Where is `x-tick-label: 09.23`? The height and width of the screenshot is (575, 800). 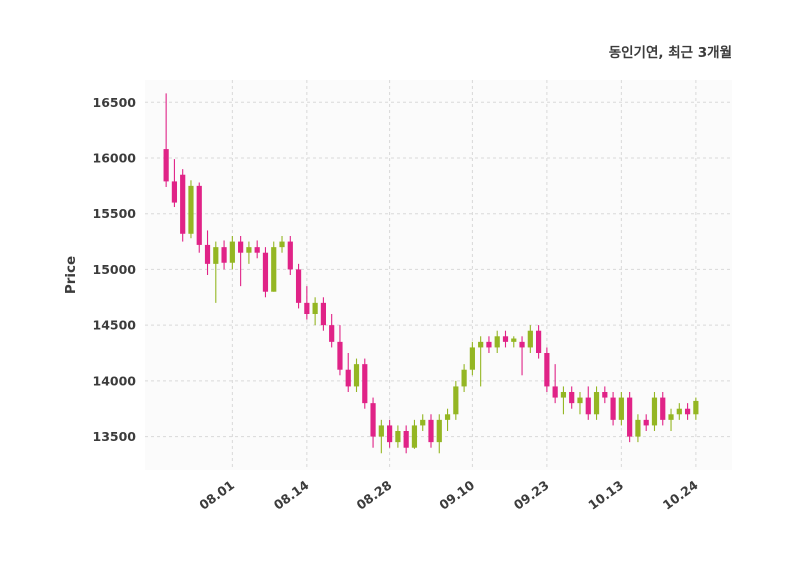 x-tick-label: 09.23 is located at coordinates (531, 494).